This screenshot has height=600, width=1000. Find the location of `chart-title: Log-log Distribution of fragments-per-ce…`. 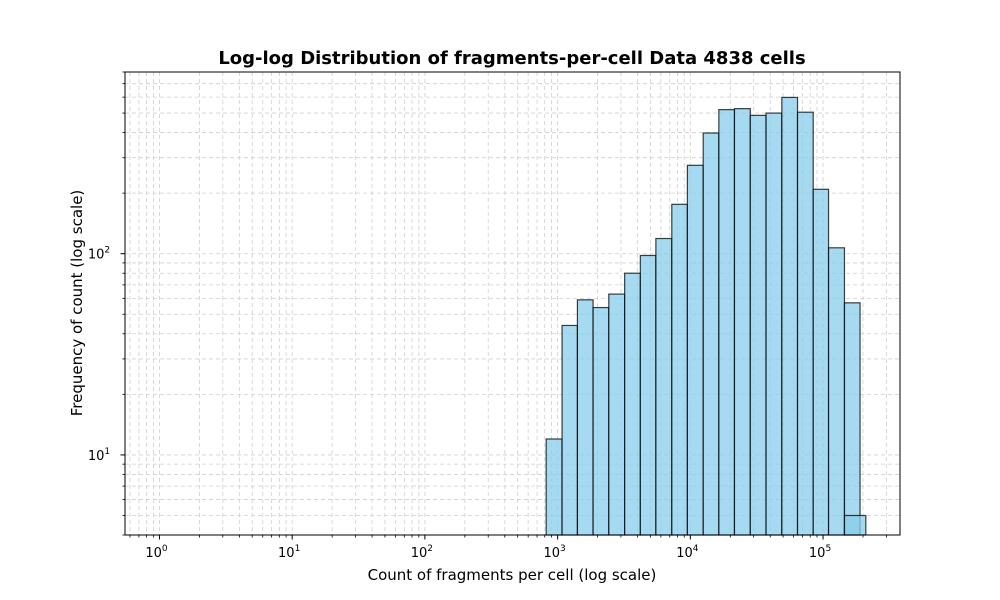

chart-title: Log-log Distribution of fragments-per-ce… is located at coordinates (511, 58).